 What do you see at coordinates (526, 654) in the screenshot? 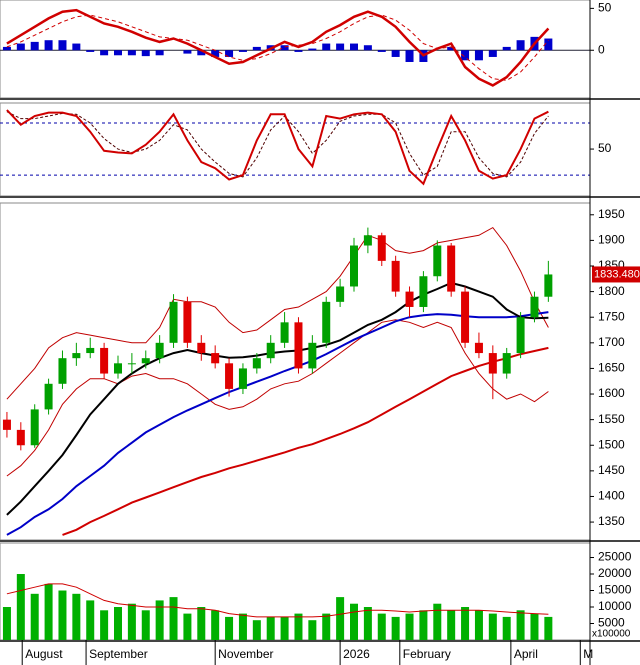
I see `x-tick-label: April` at bounding box center [526, 654].